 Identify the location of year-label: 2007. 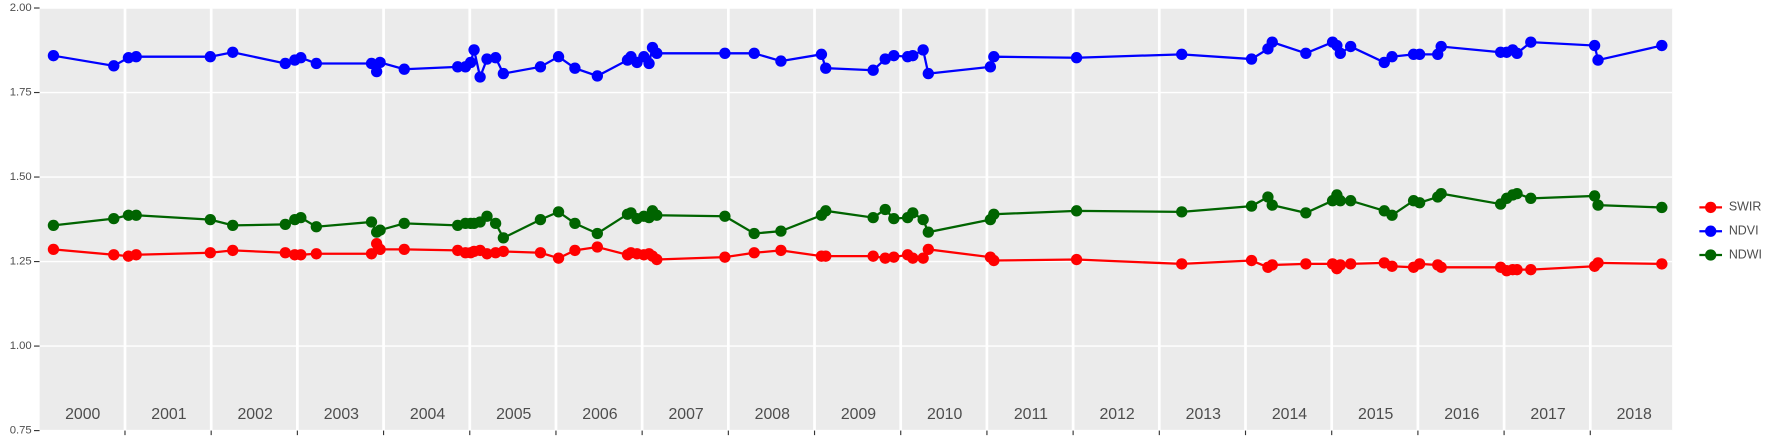
(685, 414).